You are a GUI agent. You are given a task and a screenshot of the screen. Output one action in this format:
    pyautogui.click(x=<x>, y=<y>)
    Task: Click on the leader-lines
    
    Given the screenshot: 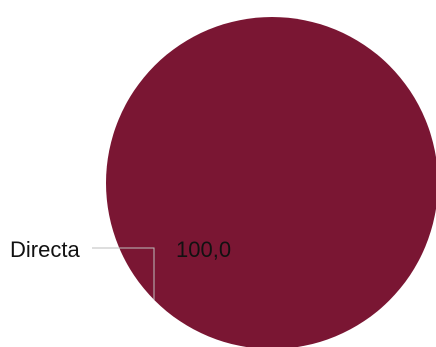 What is the action you would take?
    pyautogui.click(x=123, y=273)
    